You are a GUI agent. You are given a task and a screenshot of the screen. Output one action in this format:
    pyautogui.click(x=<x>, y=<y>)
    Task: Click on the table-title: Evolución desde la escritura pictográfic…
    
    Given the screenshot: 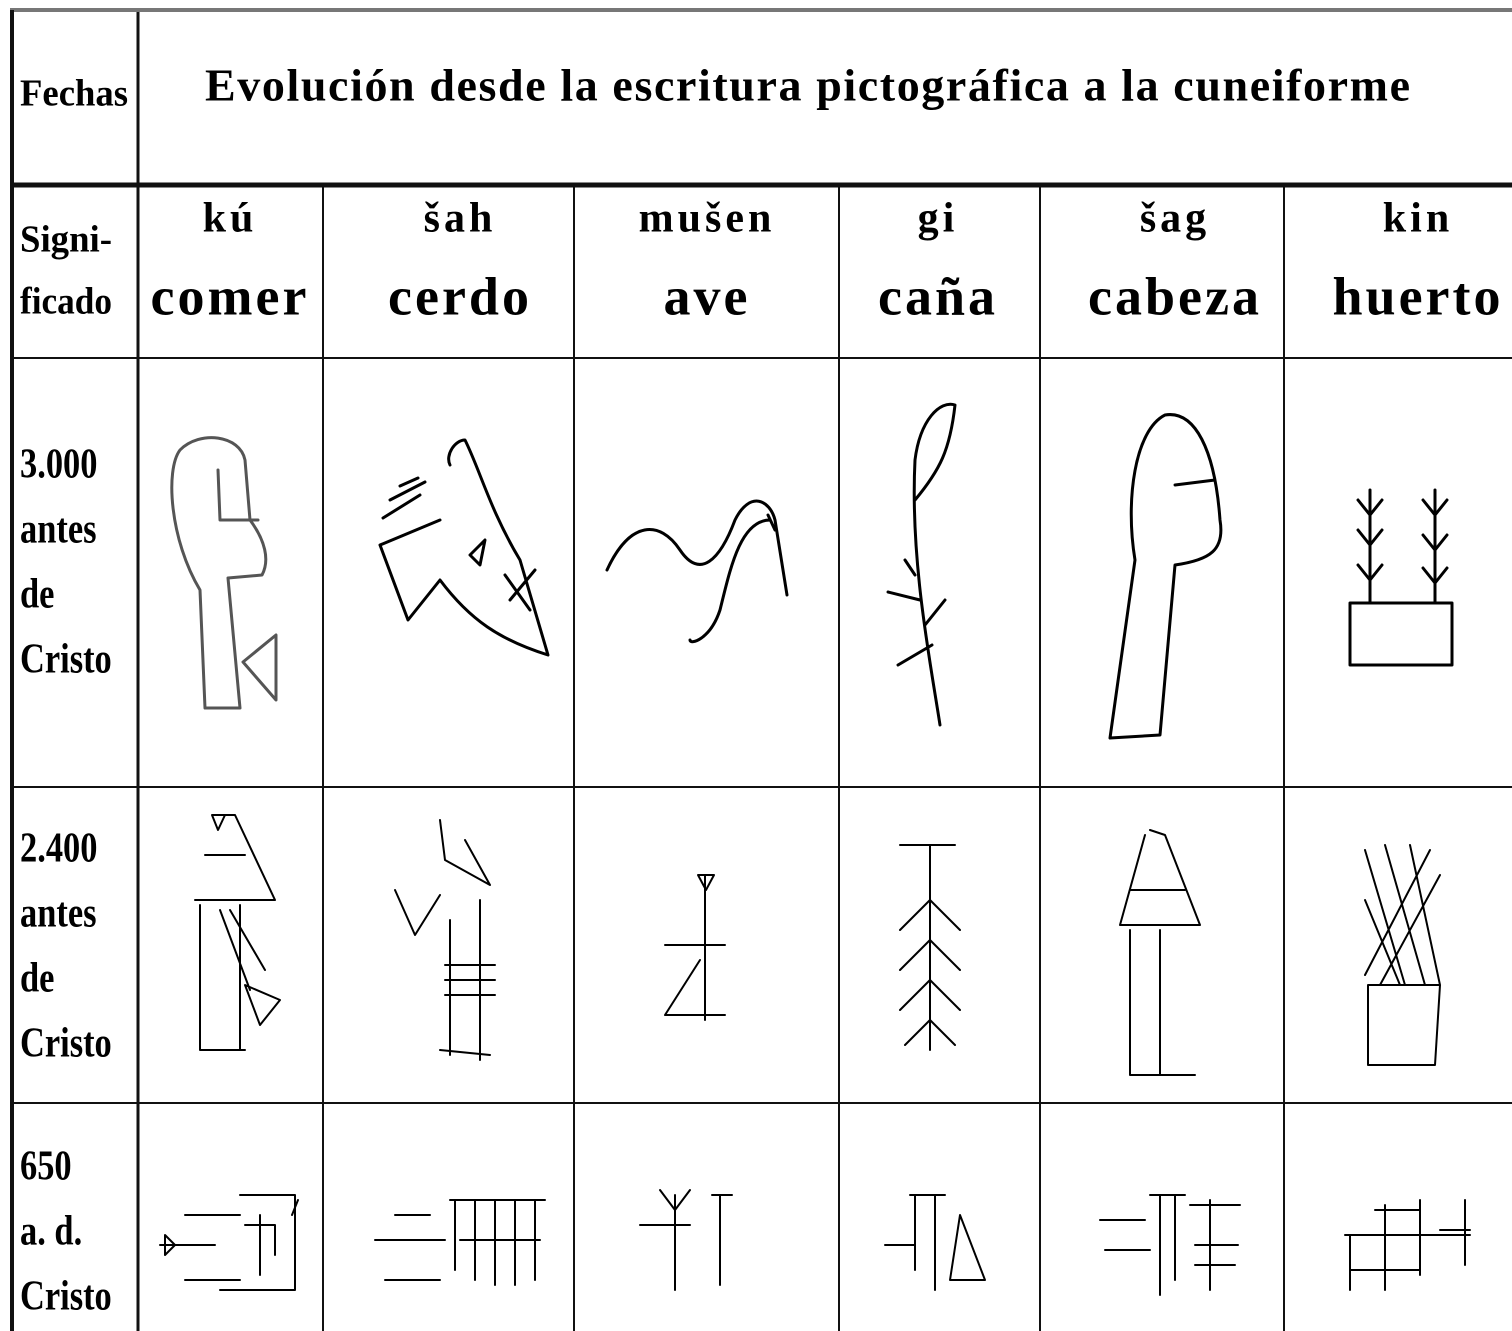 What is the action you would take?
    pyautogui.click(x=807, y=85)
    